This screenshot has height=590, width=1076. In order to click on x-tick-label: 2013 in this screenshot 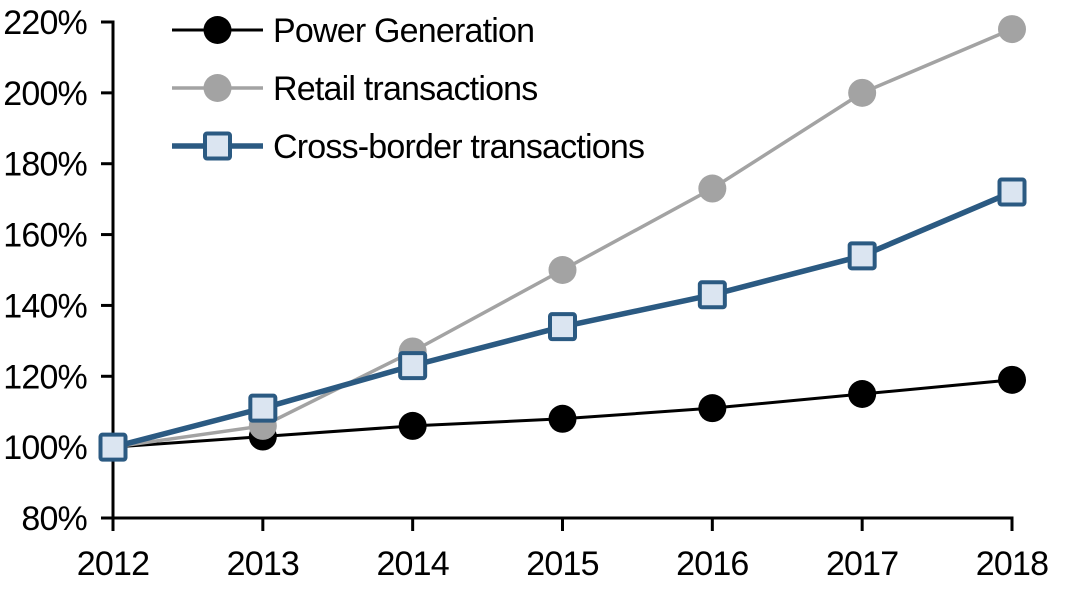, I will do `click(263, 564)`.